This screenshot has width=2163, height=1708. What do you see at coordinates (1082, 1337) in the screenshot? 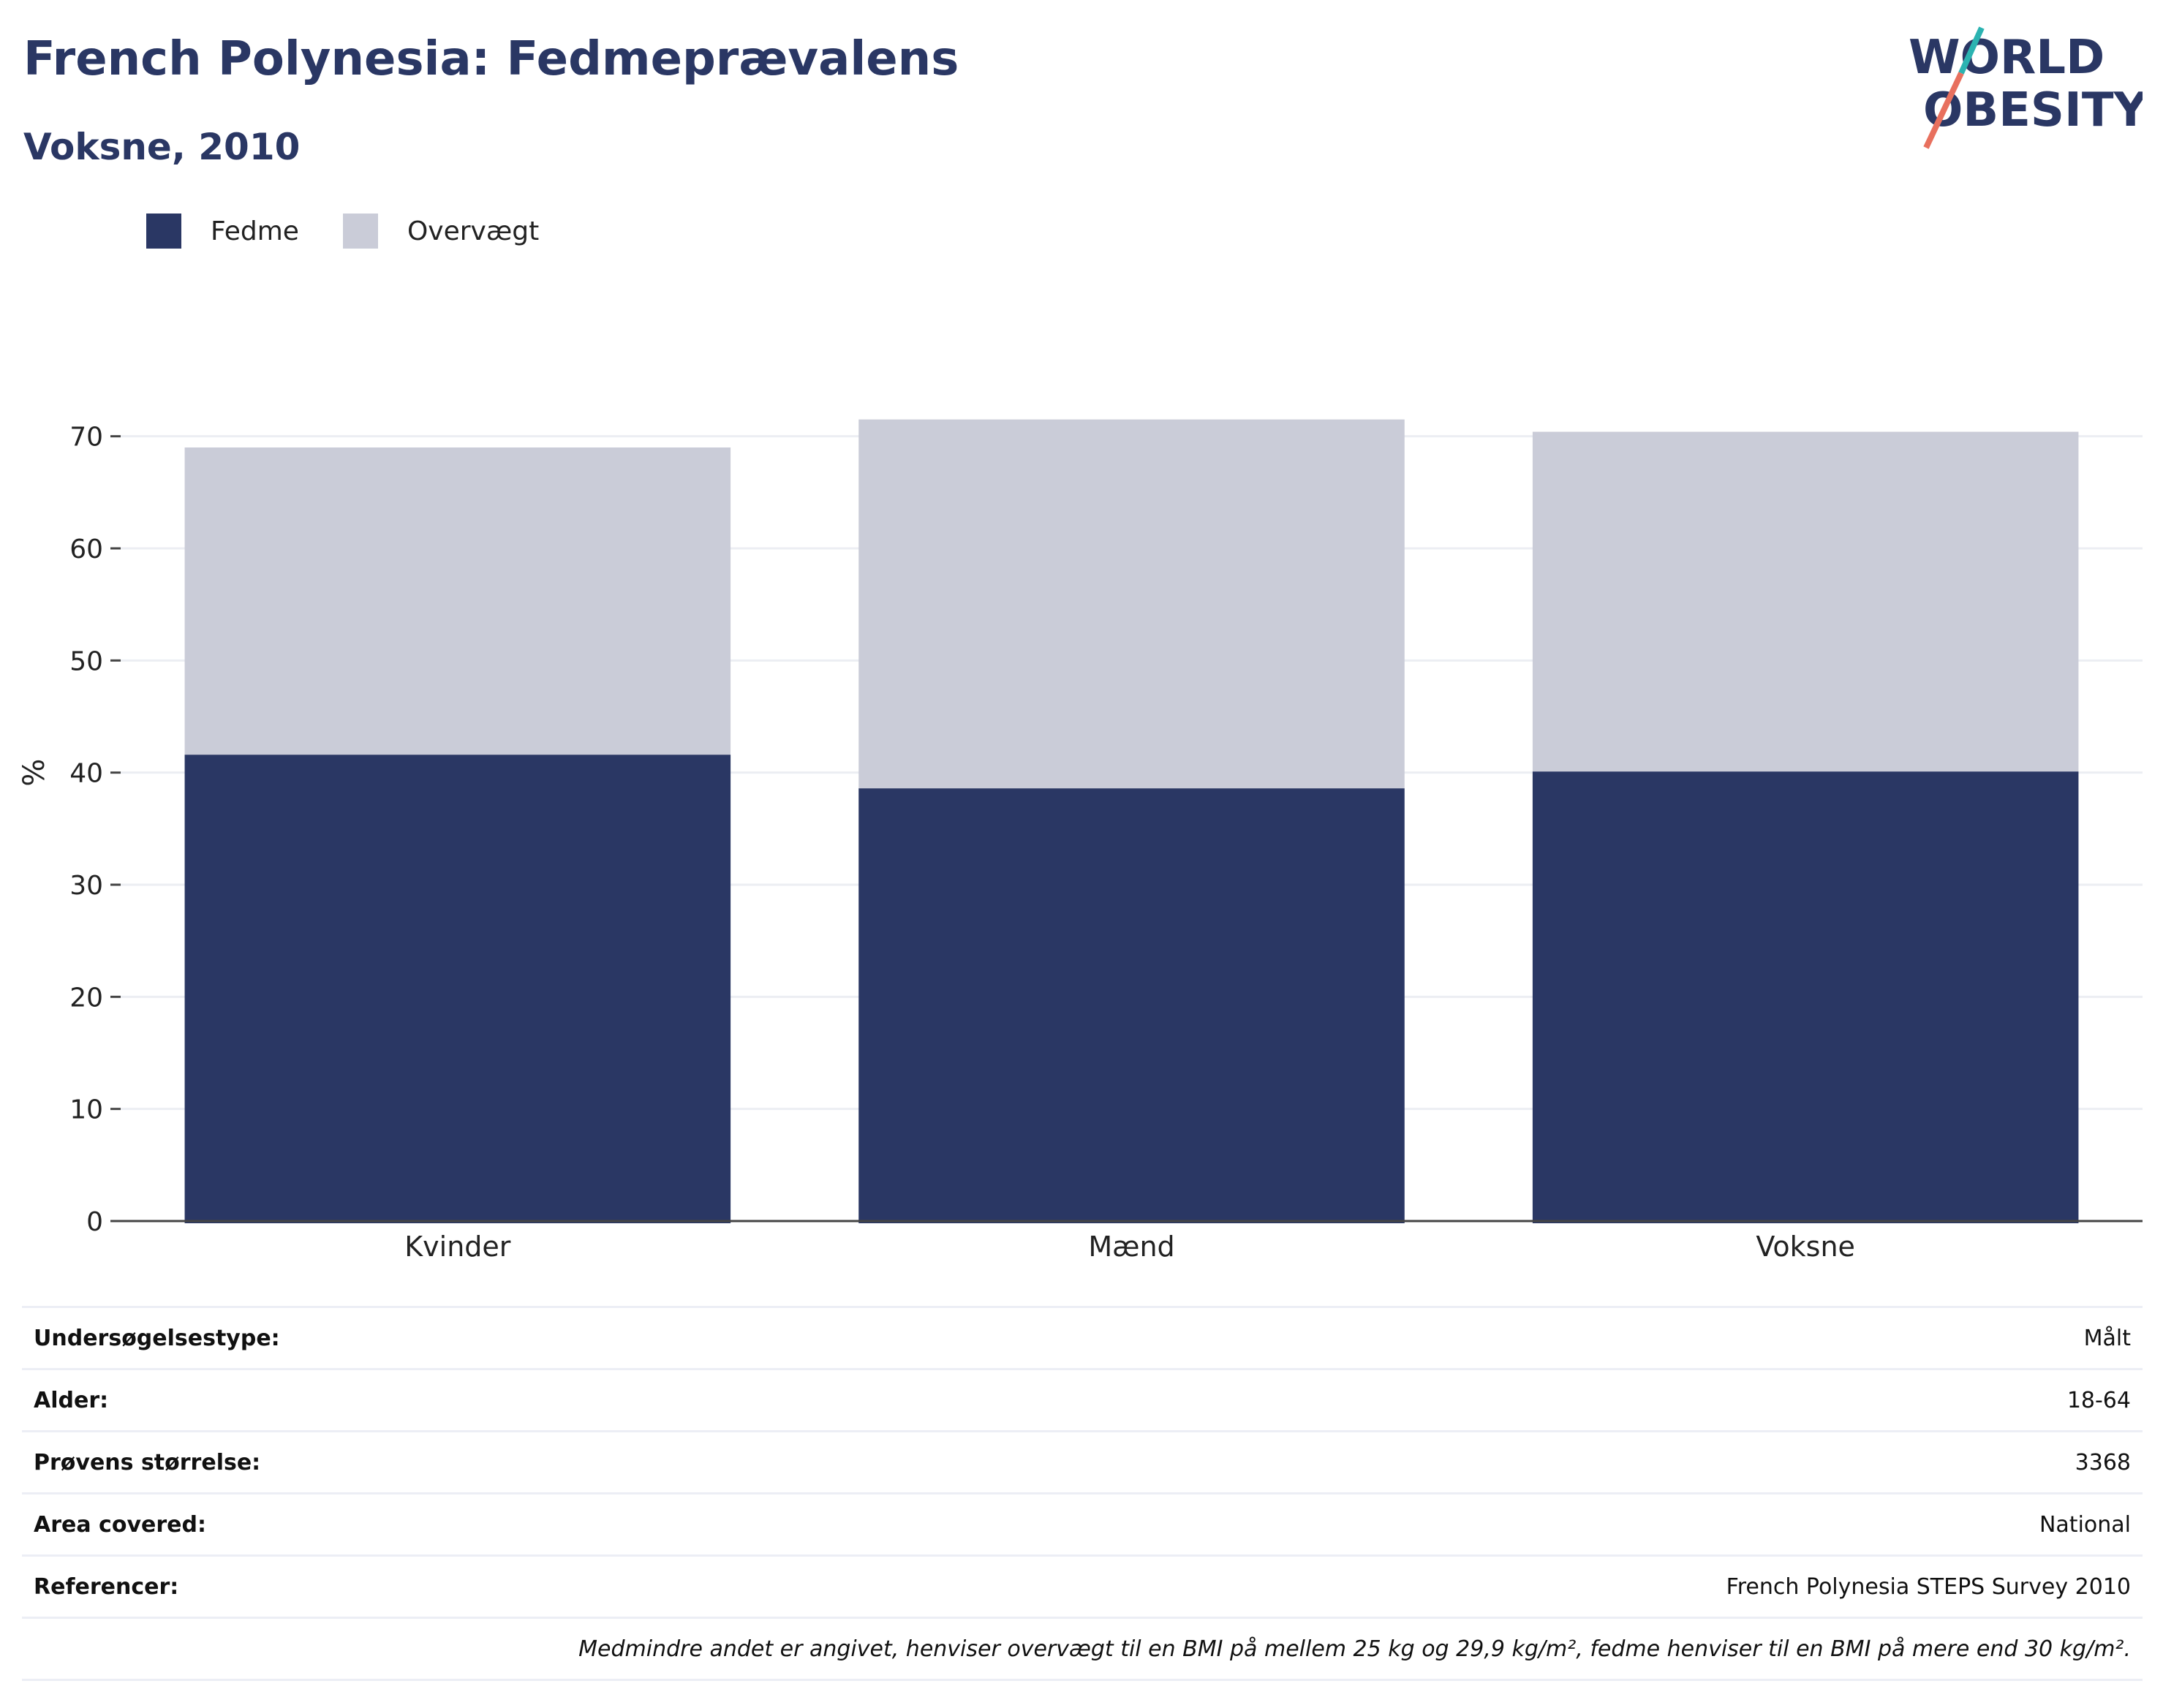
I see `info-row-survey-type: Undersøgelsestype: Målt` at bounding box center [1082, 1337].